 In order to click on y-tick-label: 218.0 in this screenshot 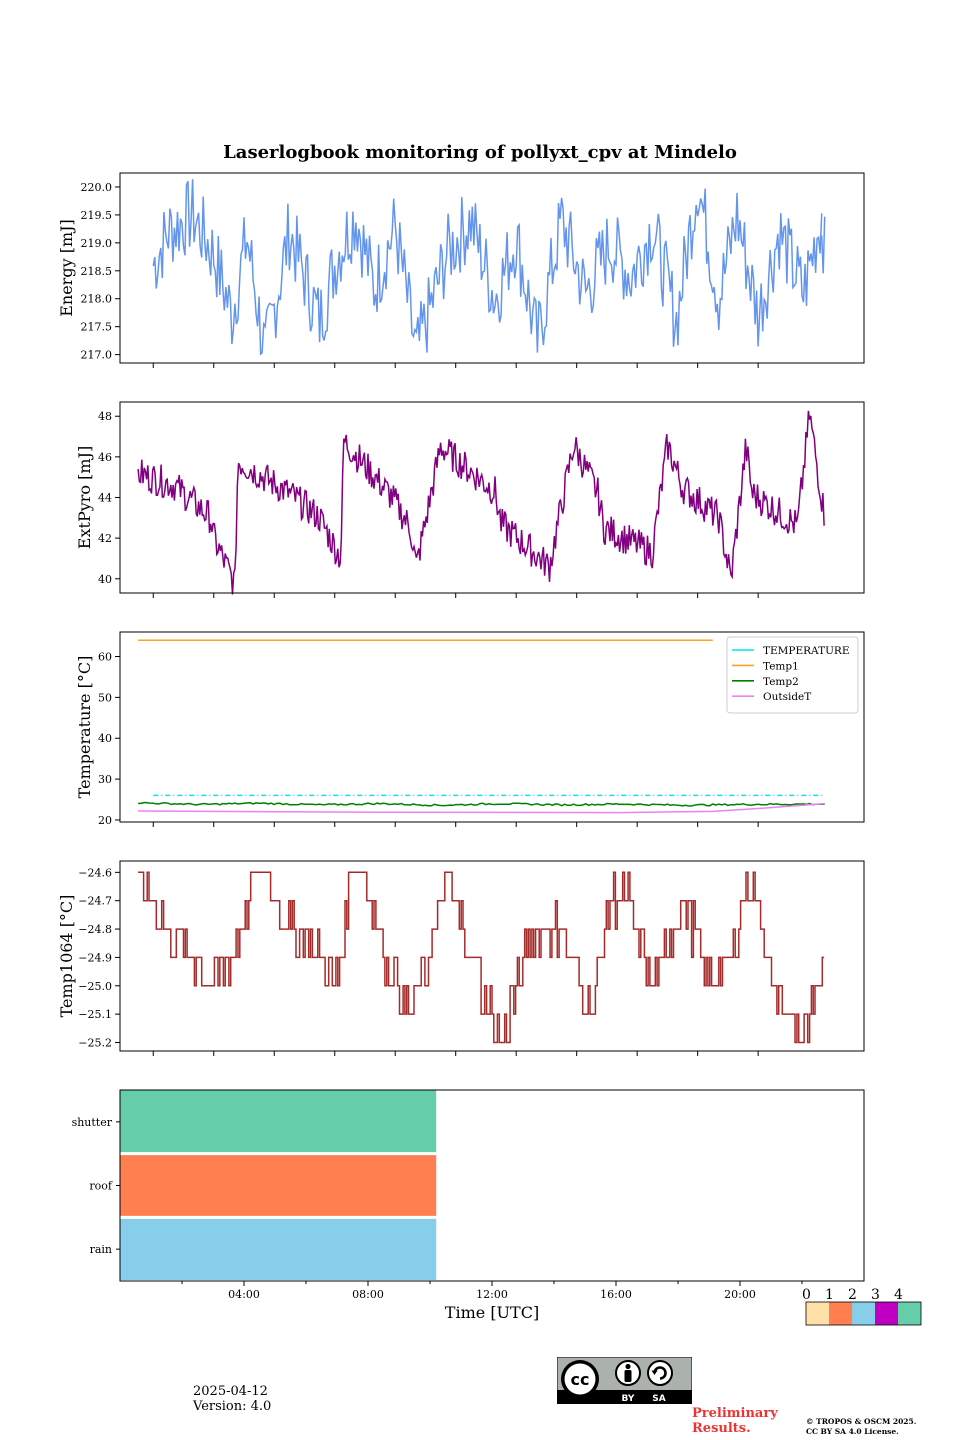, I will do `click(97, 299)`.